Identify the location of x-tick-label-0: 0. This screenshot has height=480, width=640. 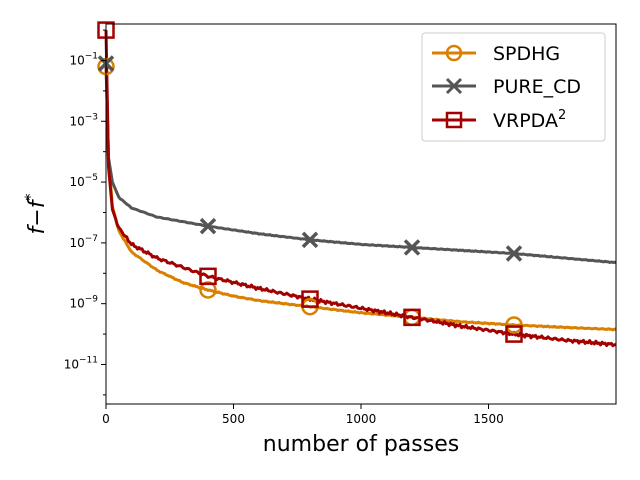
(106, 419).